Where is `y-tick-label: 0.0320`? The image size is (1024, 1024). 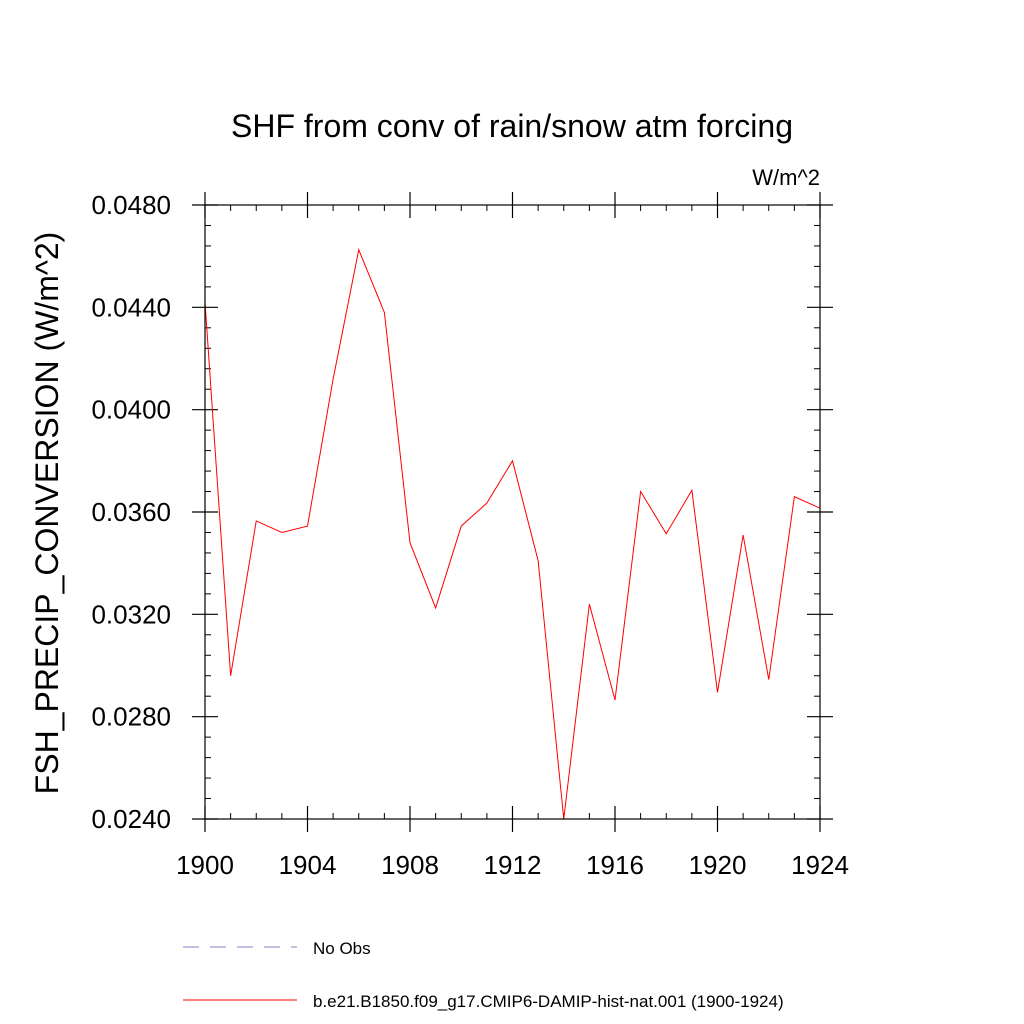 y-tick-label: 0.0320 is located at coordinates (131, 614).